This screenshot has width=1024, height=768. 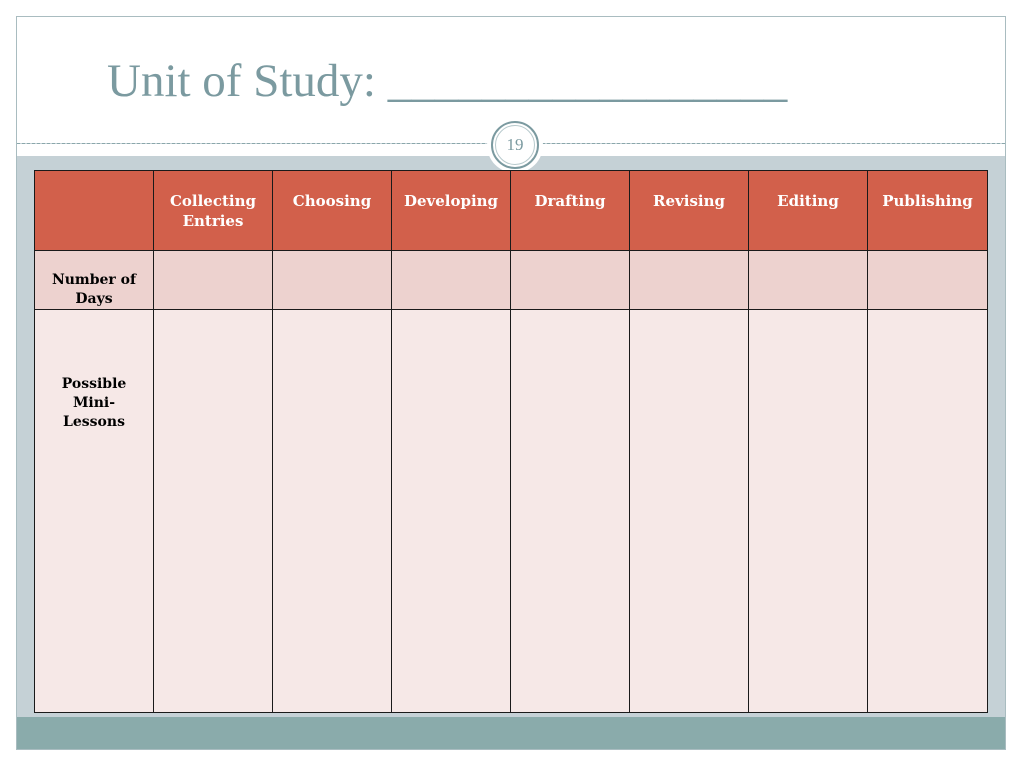 What do you see at coordinates (570, 280) in the screenshot?
I see `days-cell-drafting` at bounding box center [570, 280].